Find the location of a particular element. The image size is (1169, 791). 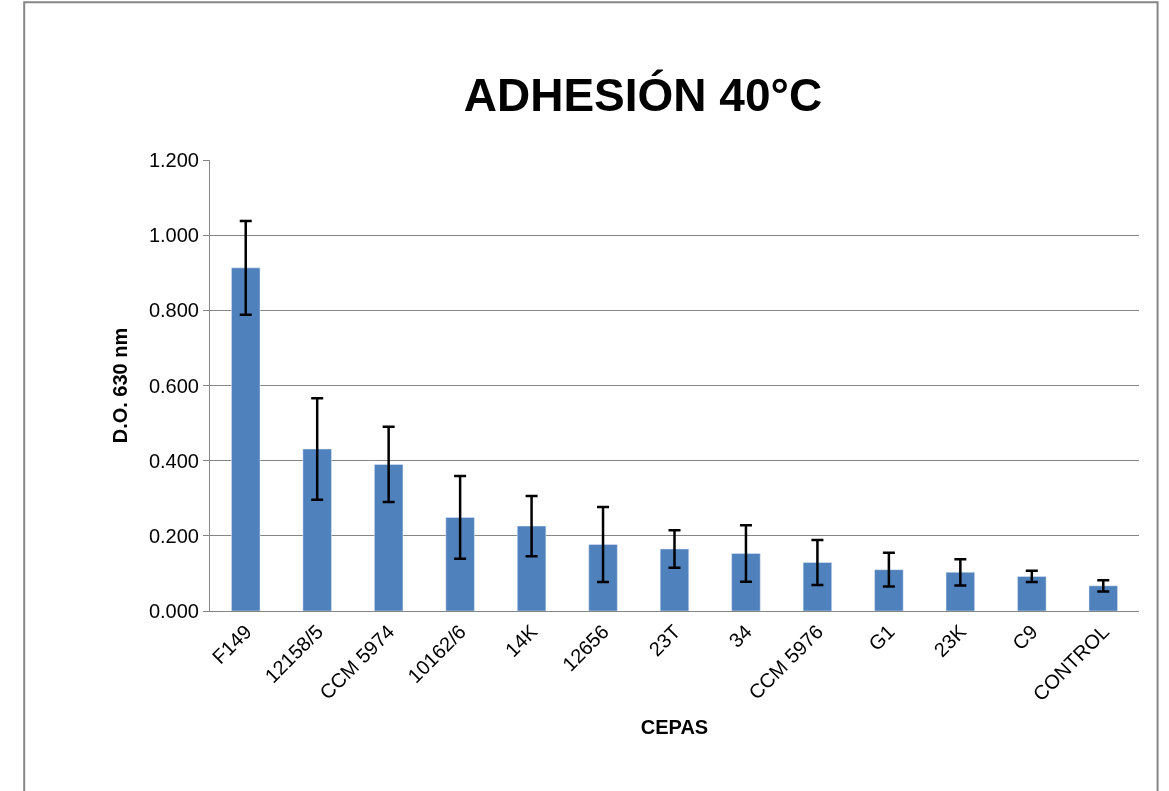

y-tick-label: 1.000 is located at coordinates (173, 235).